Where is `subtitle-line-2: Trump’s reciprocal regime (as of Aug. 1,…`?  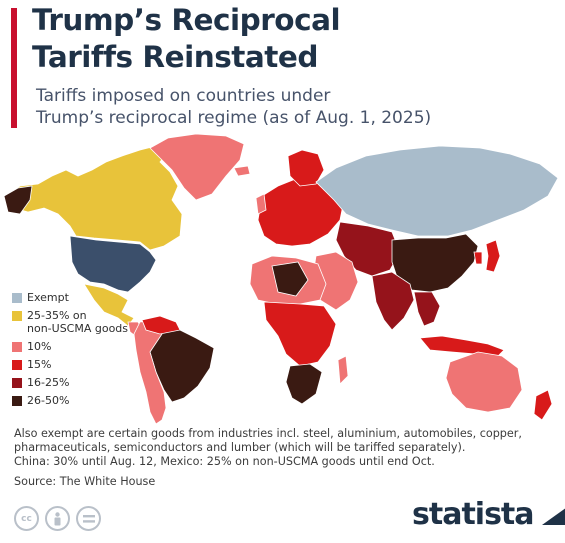
subtitle-line-2: Trump’s reciprocal regime (as of Aug. 1,… is located at coordinates (234, 118).